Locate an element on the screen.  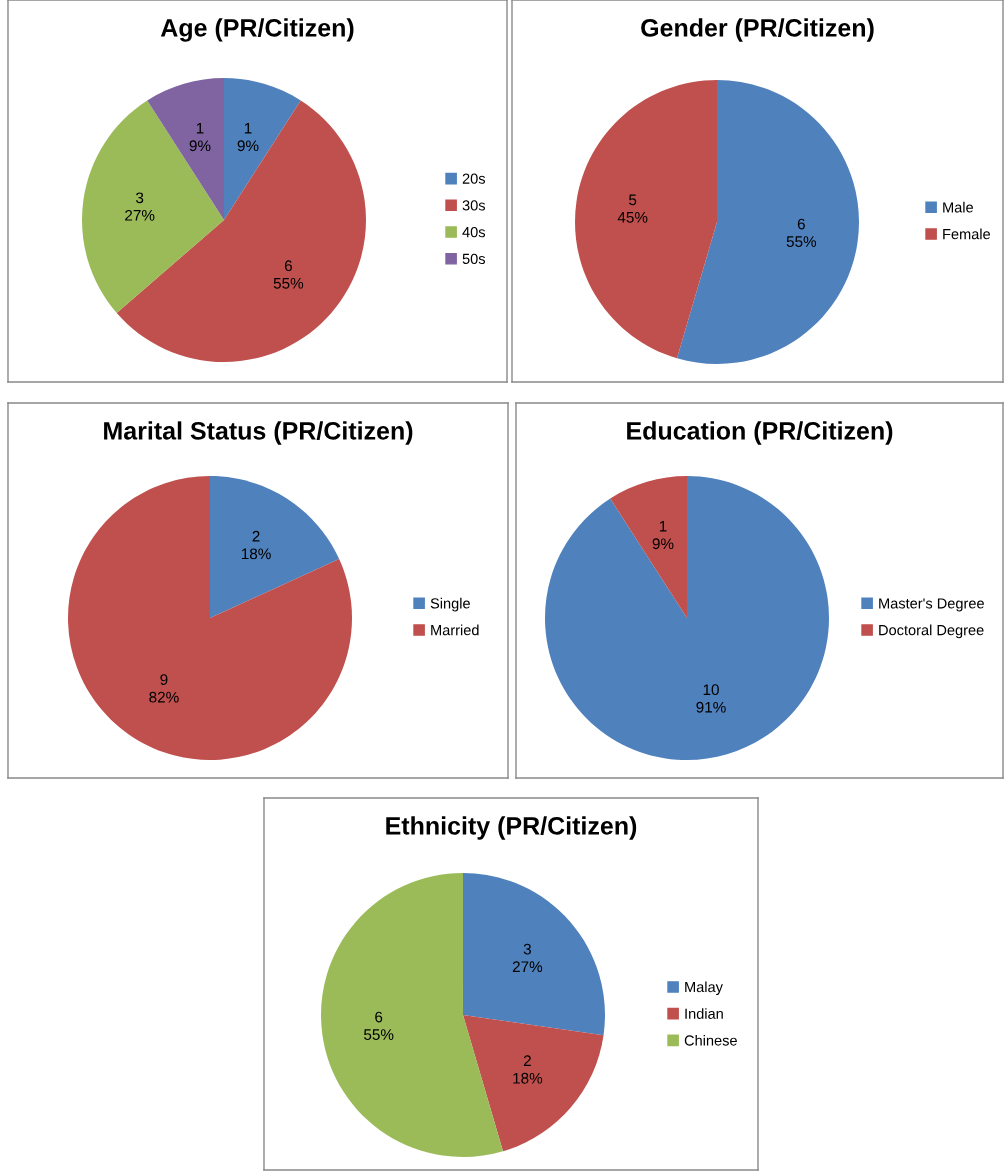
legend-label: Married is located at coordinates (455, 630).